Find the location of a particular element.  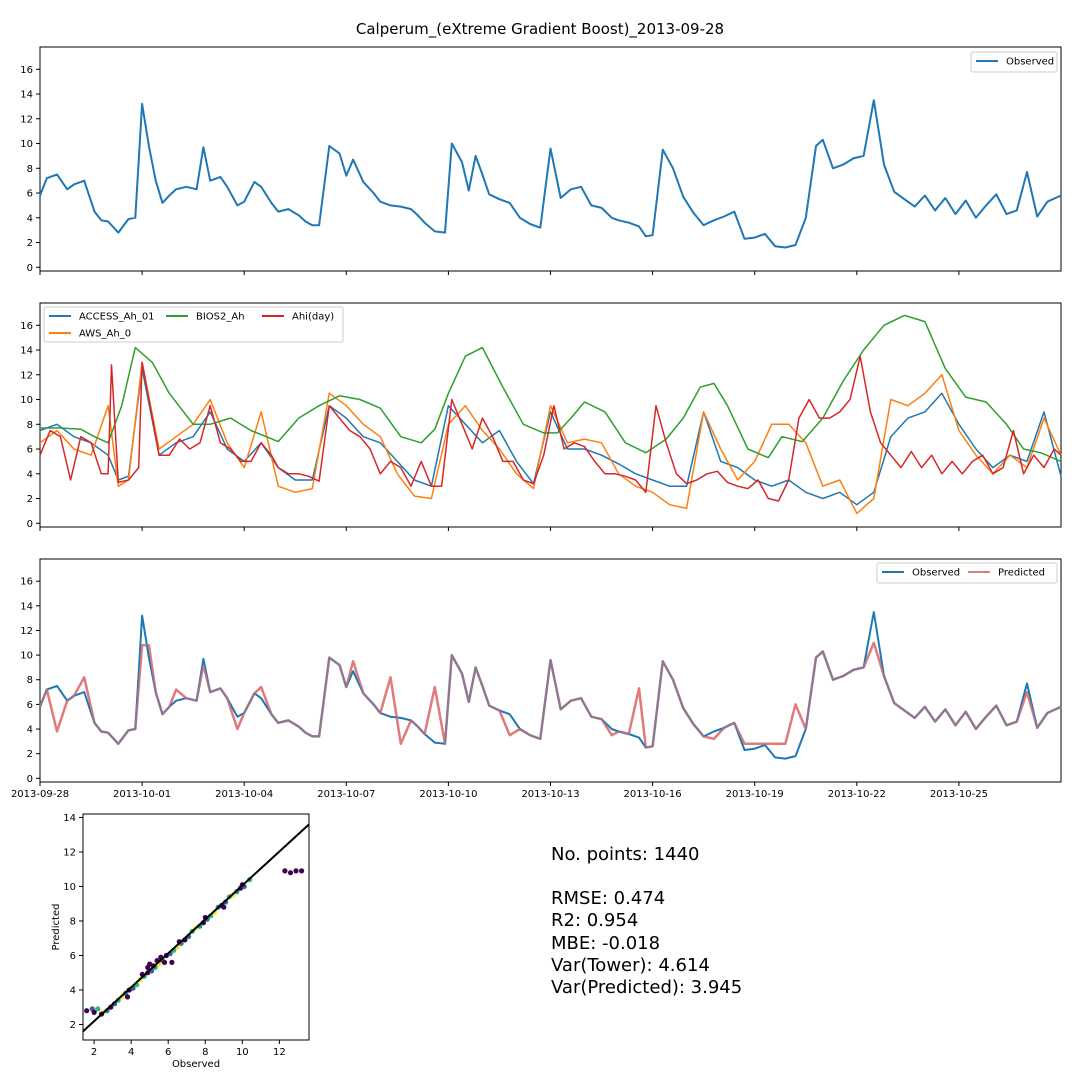

xtick-label-3-3: 8 is located at coordinates (205, 1052).